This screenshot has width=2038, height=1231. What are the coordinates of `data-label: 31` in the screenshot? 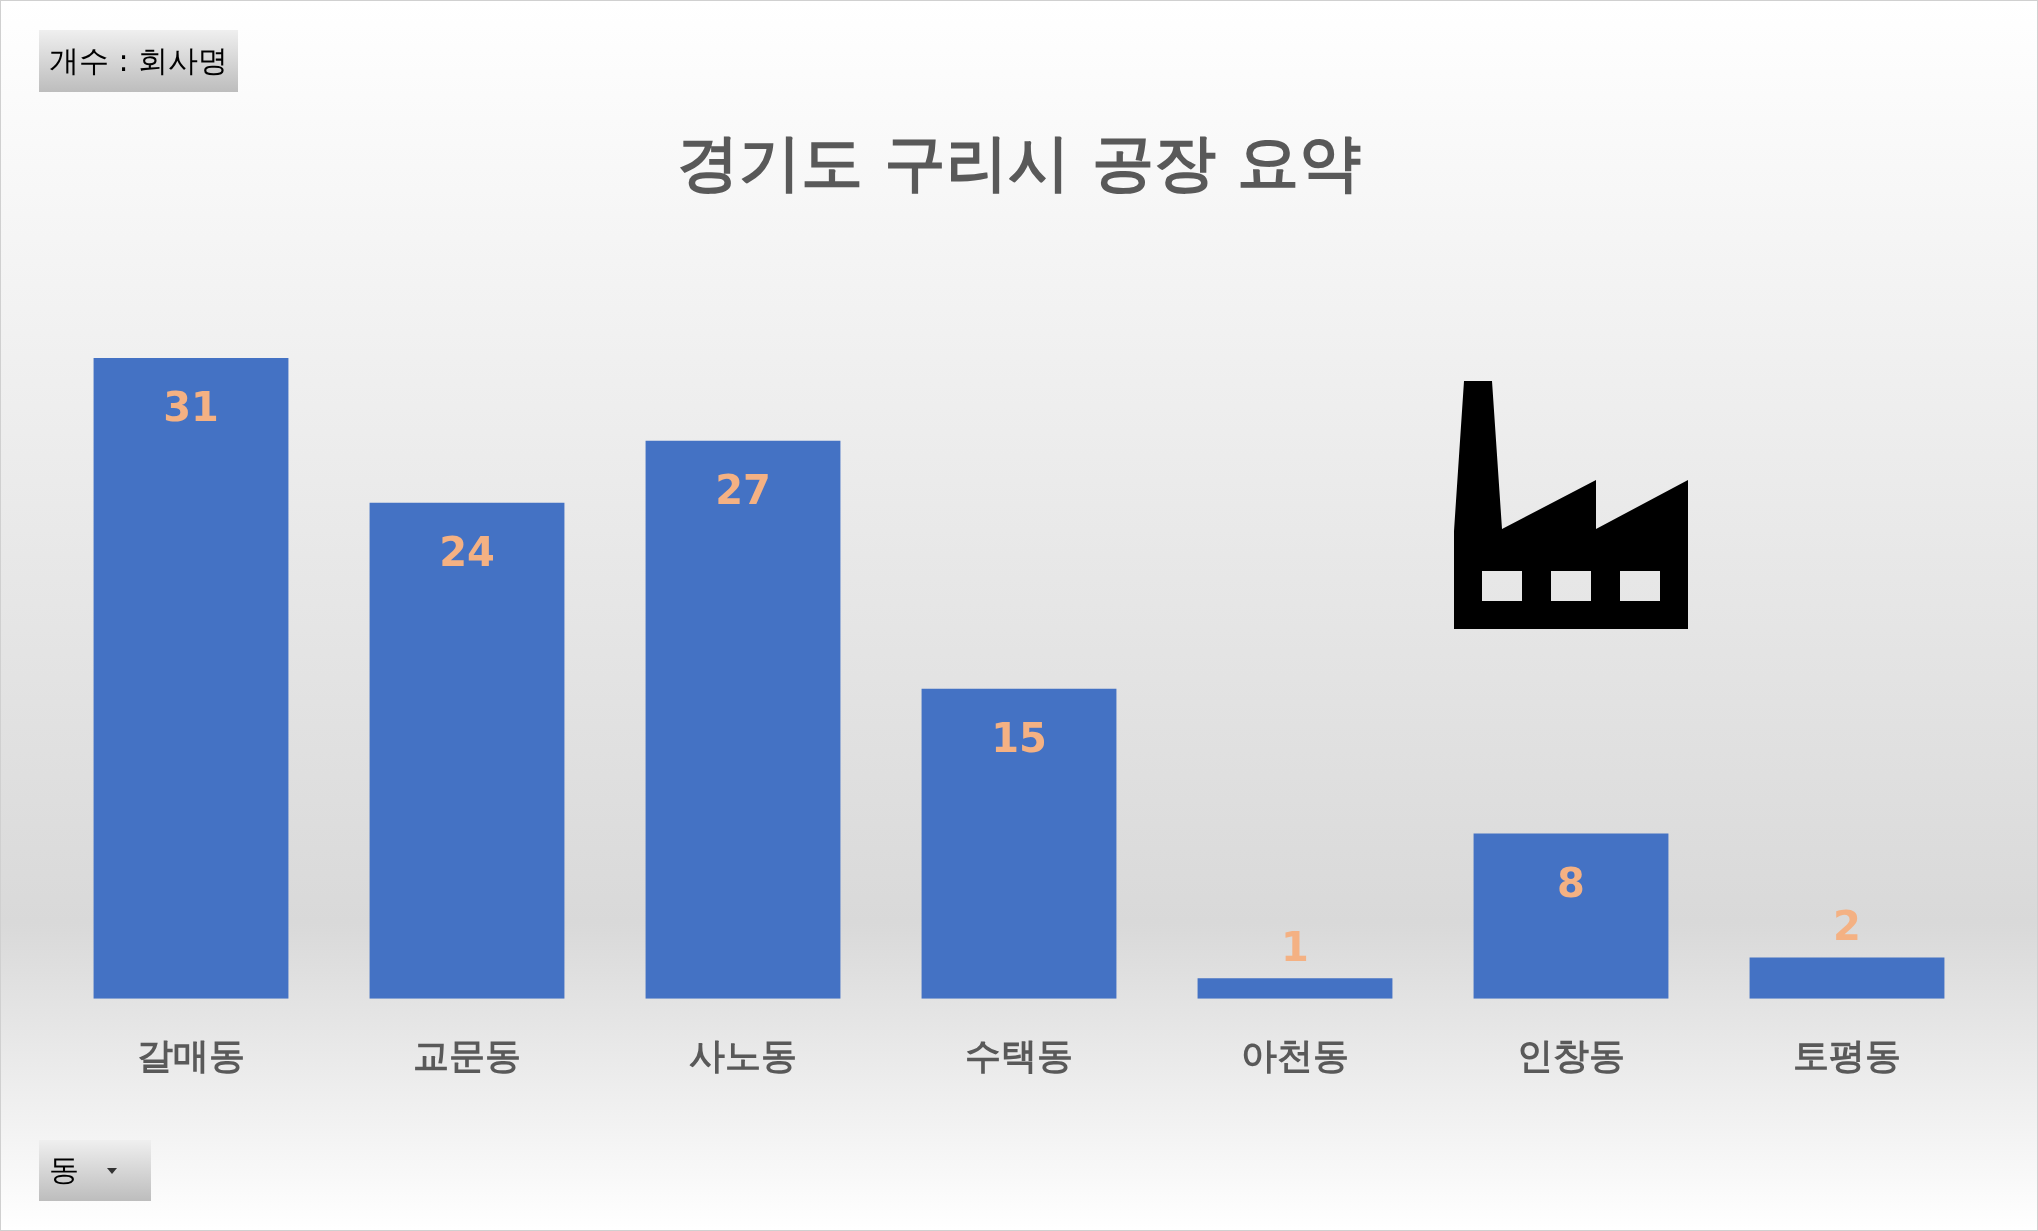 It's located at (191, 407).